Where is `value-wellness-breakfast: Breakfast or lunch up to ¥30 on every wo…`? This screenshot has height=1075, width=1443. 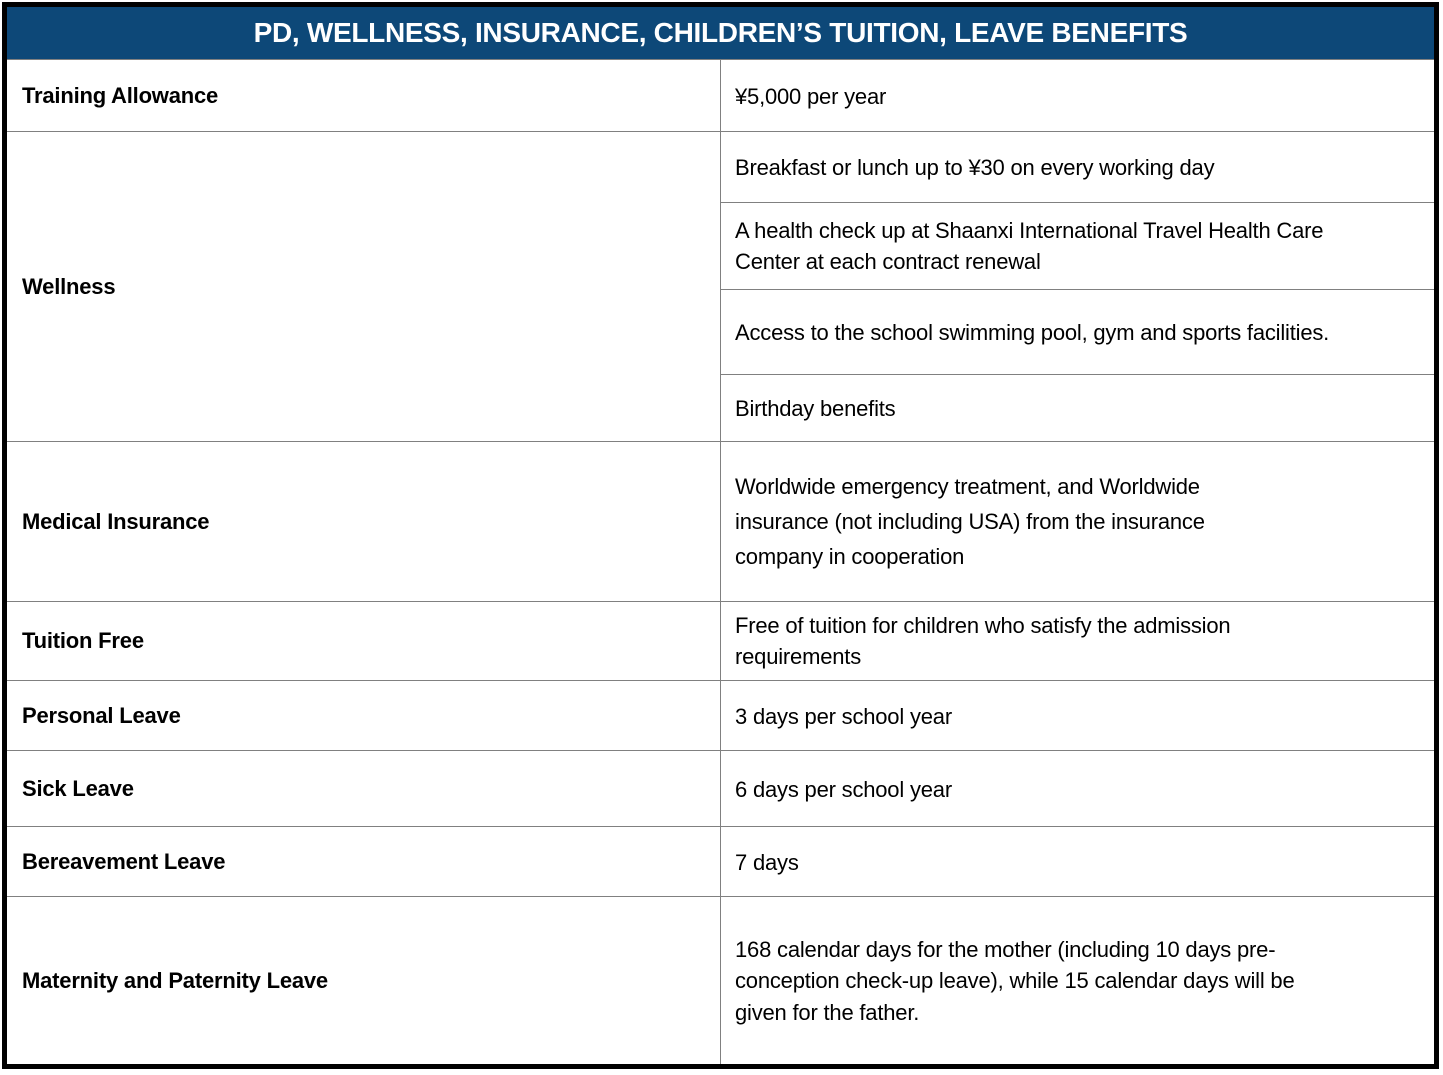 value-wellness-breakfast: Breakfast or lunch up to ¥30 on every wo… is located at coordinates (1078, 167).